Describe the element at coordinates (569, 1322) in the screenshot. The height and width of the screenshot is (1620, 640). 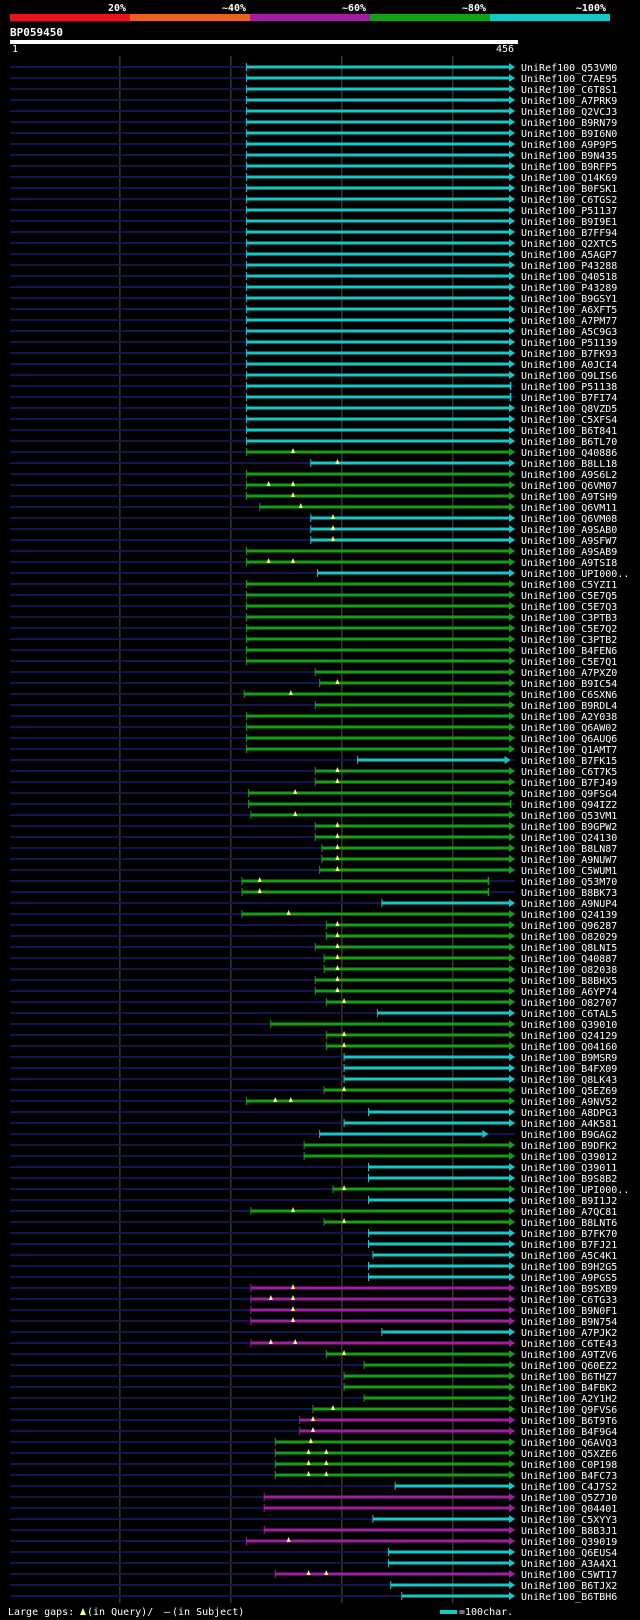
I see `hit-id-label: UniRef100_B9N754` at that location.